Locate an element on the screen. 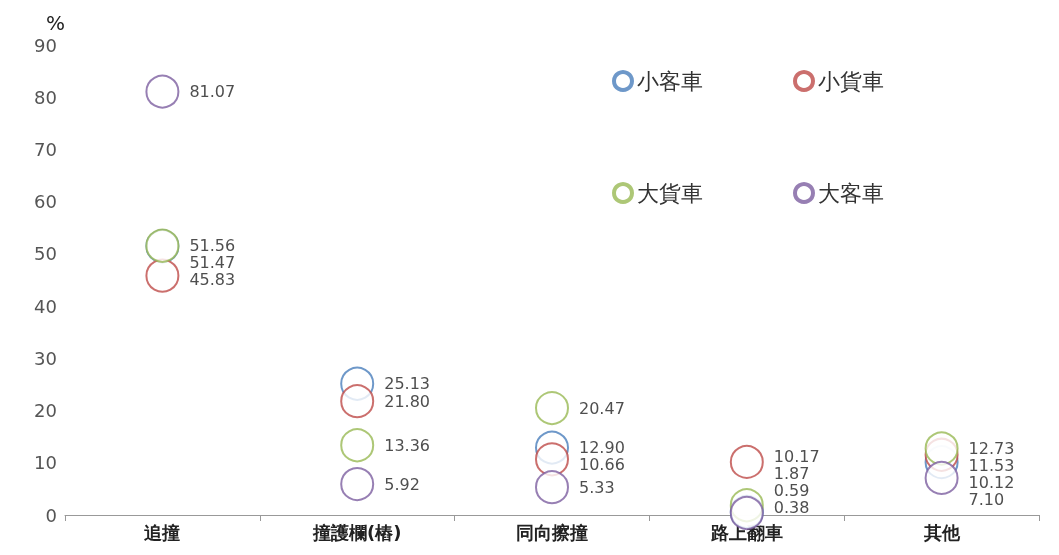  data-label: 11.53 is located at coordinates (991, 466).